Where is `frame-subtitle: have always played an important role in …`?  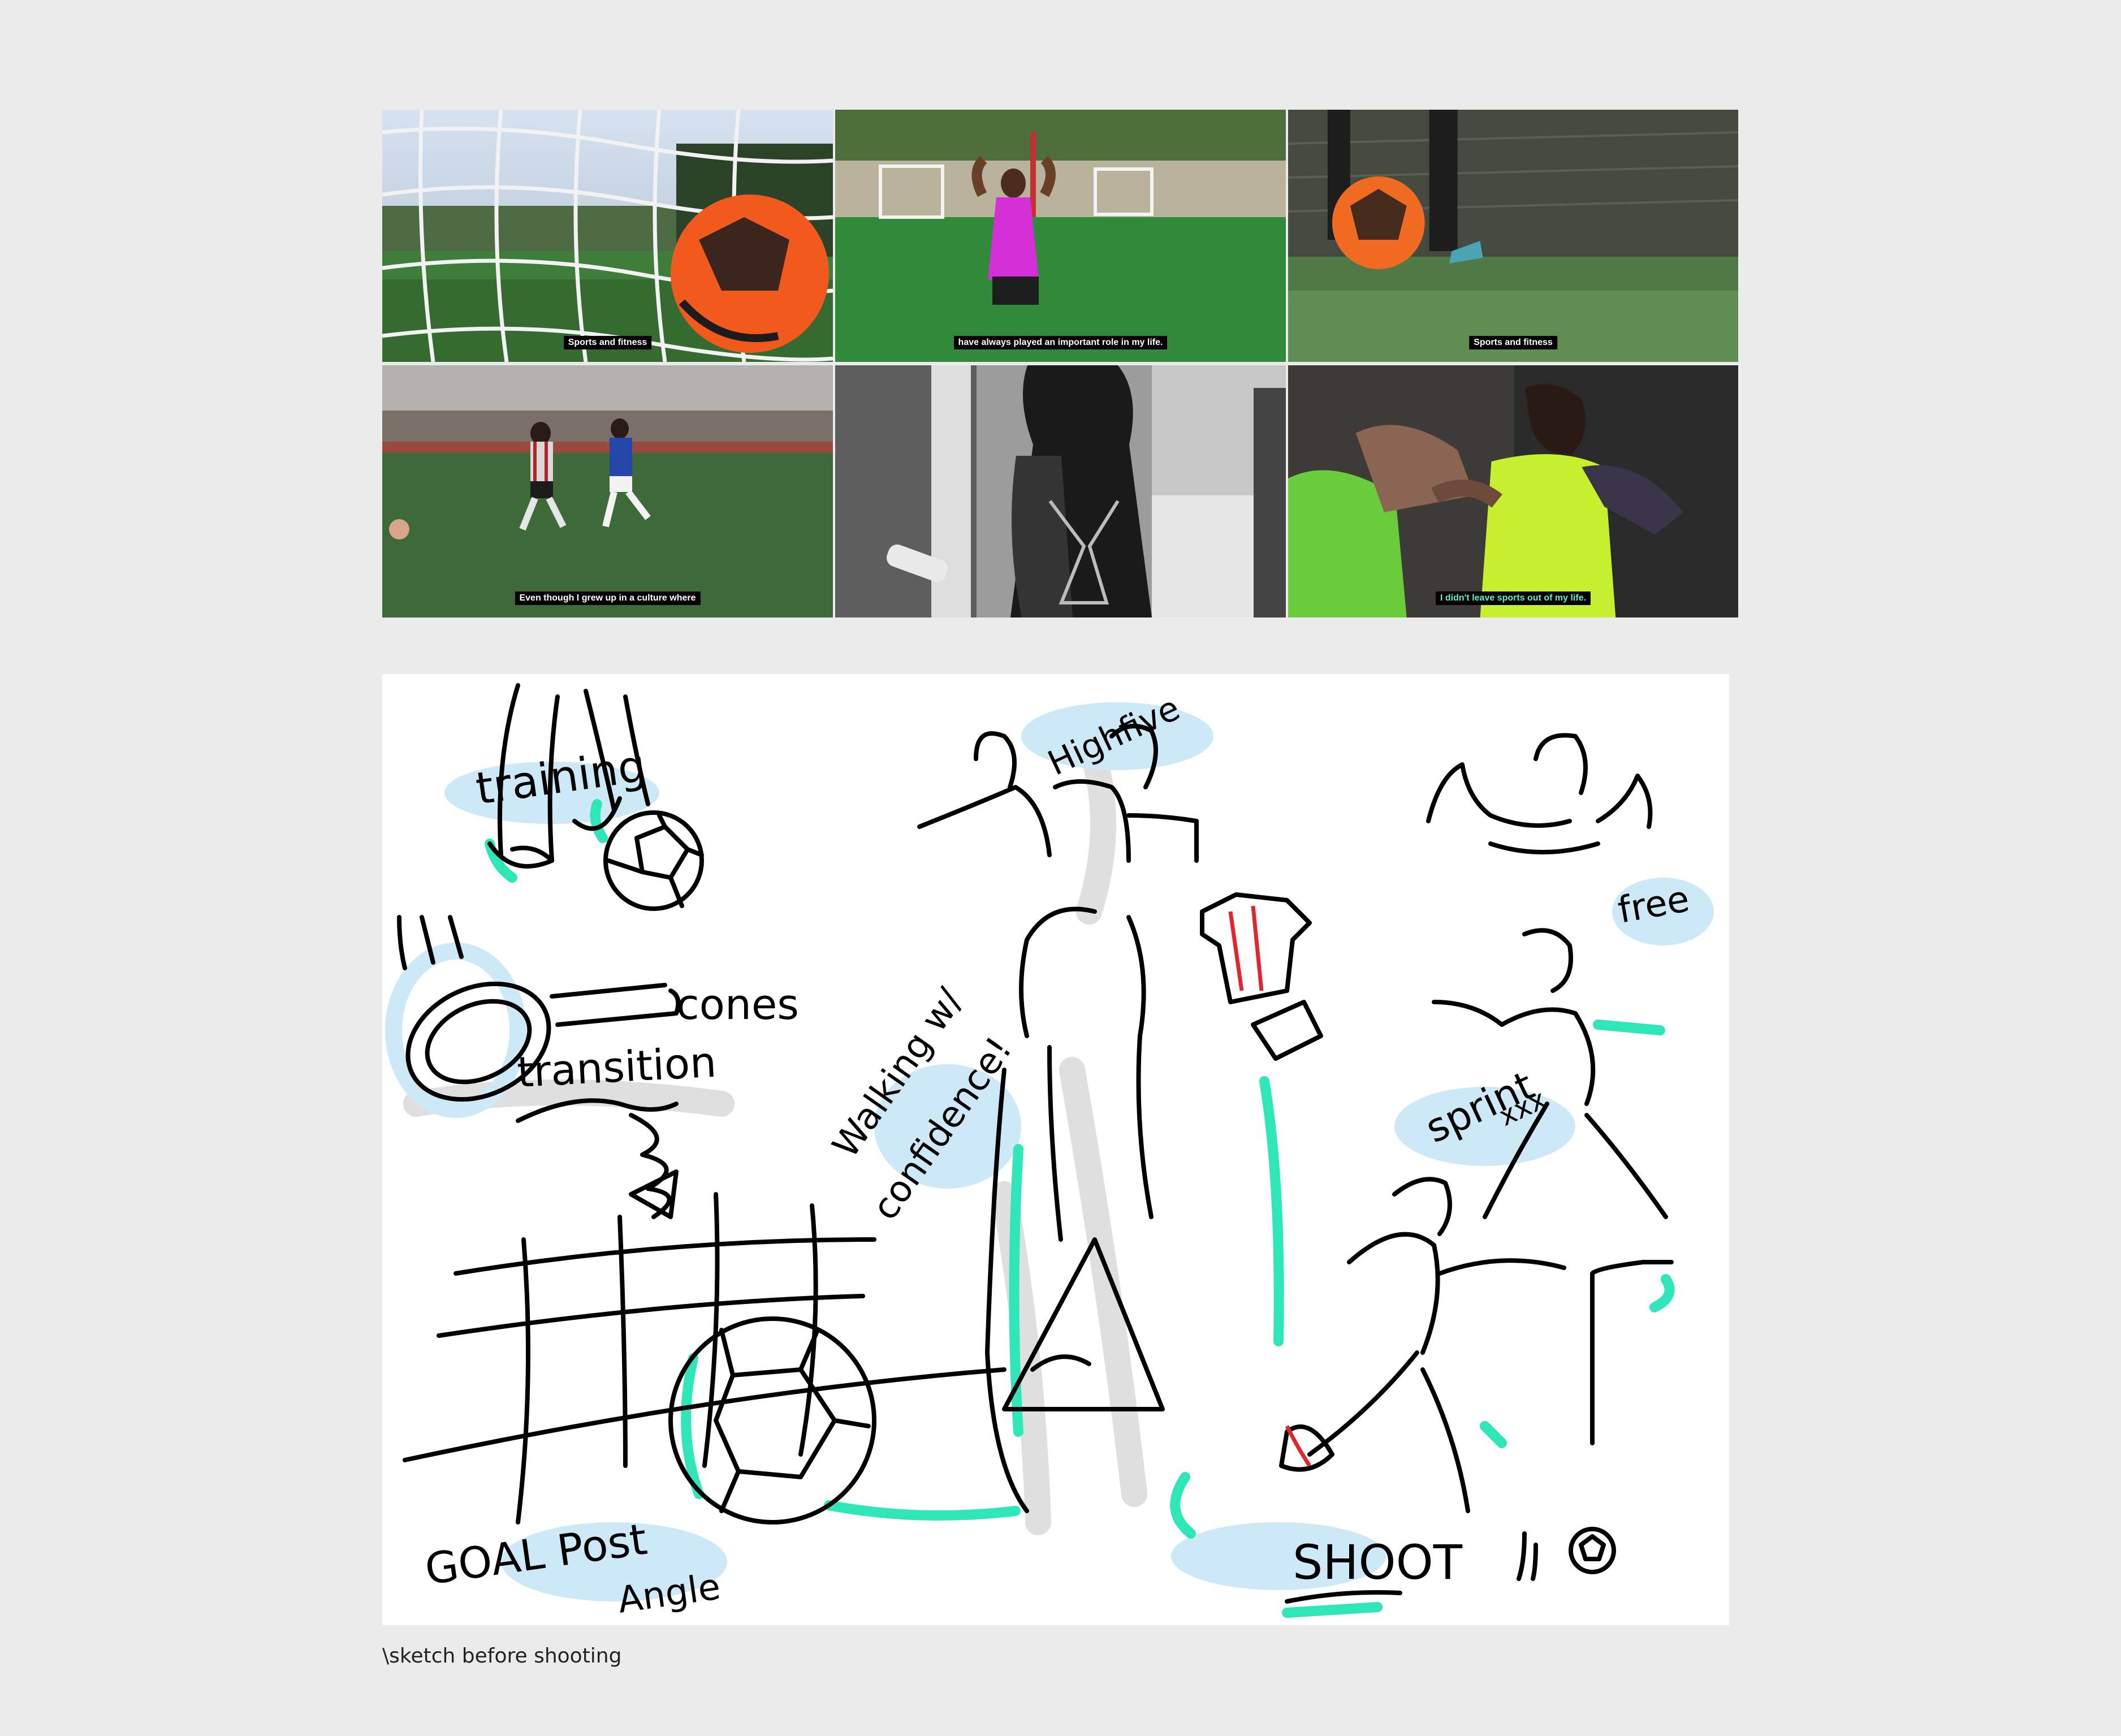 frame-subtitle: have always played an important role in … is located at coordinates (1060, 342).